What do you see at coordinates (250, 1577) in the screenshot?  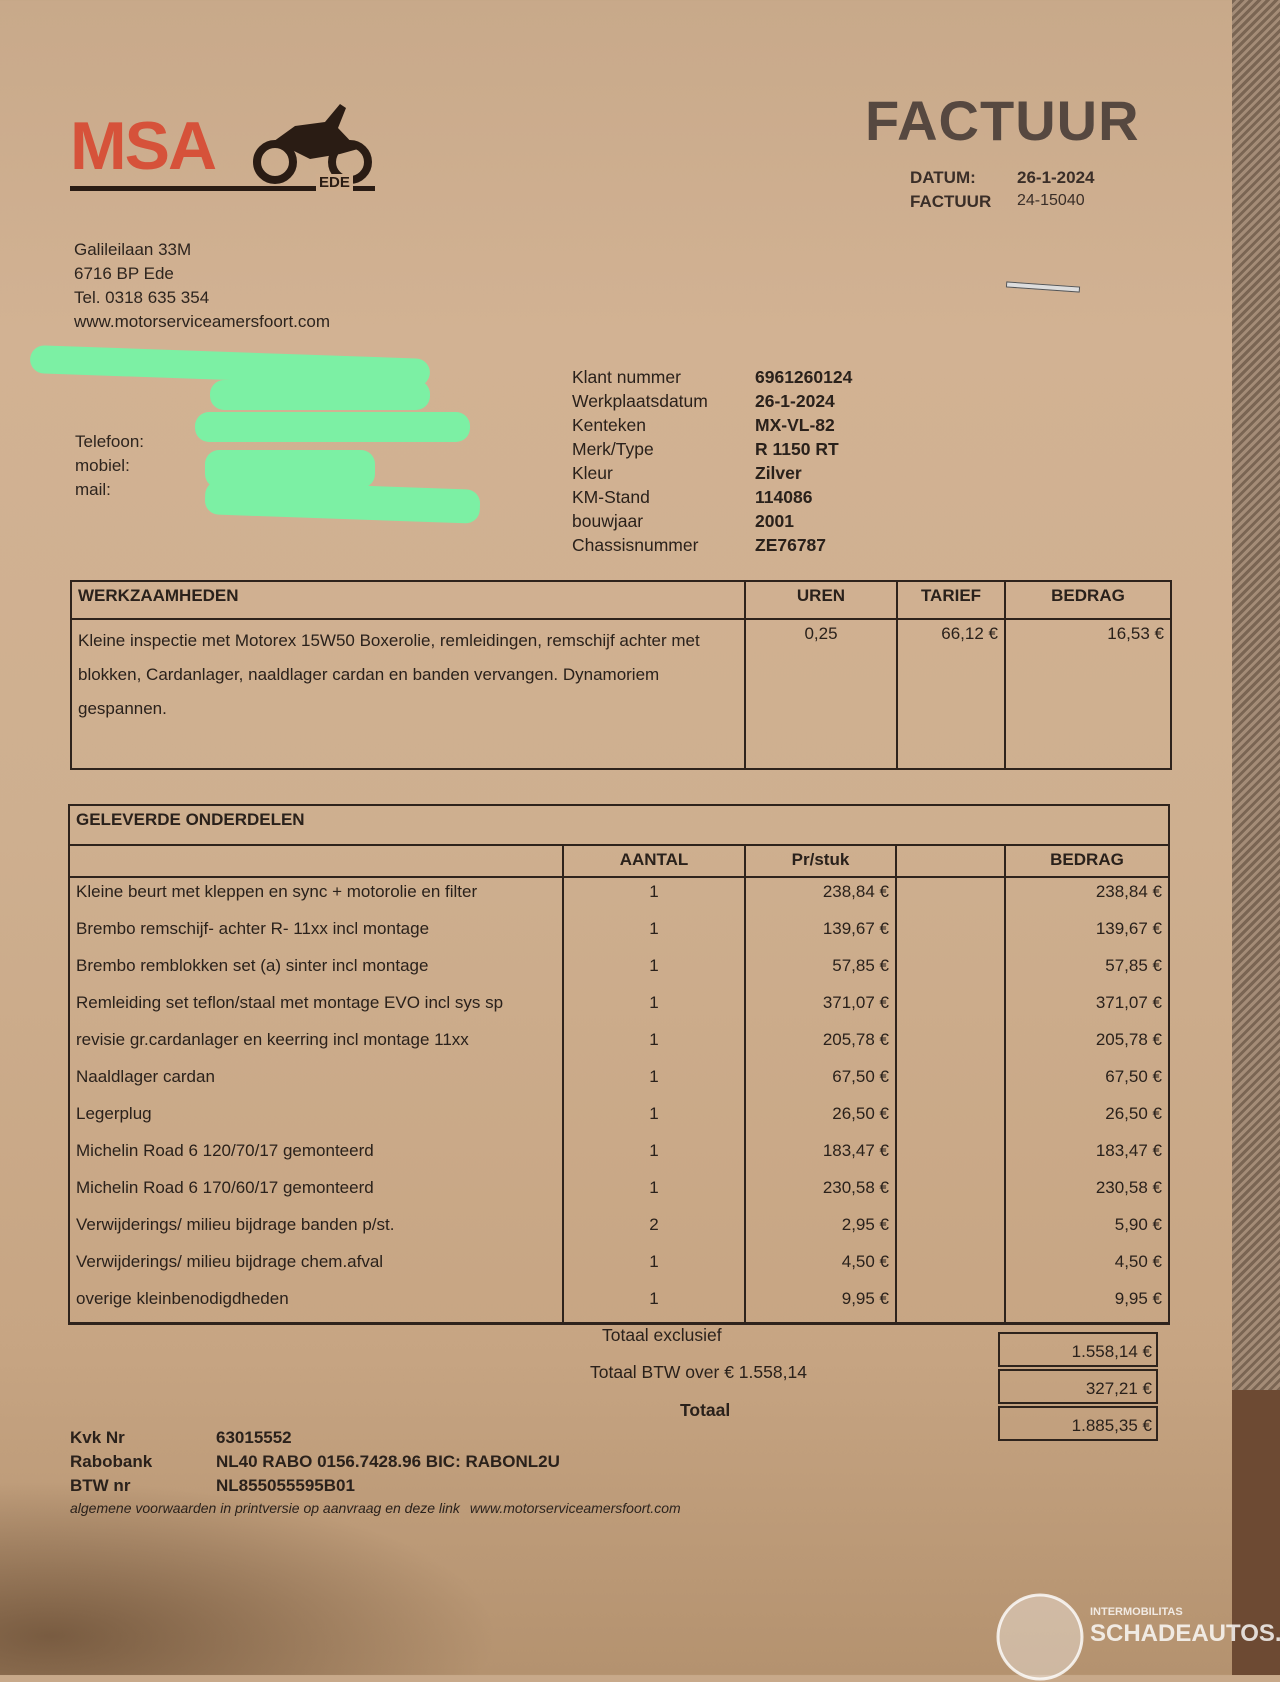 I see `shadow` at bounding box center [250, 1577].